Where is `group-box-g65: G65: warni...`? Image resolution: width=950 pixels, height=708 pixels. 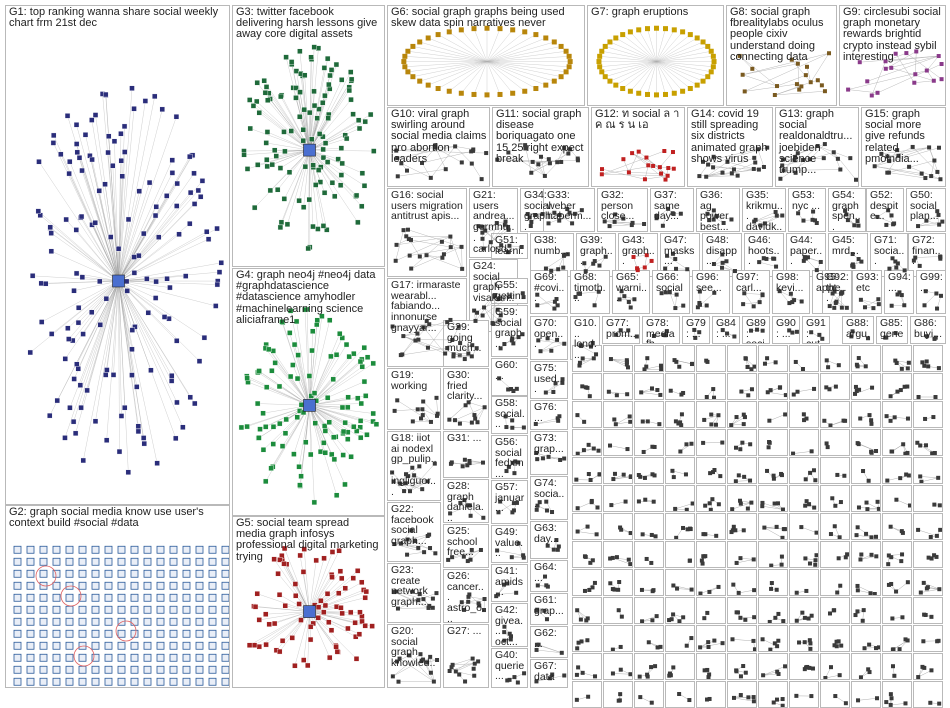 group-box-g65: G65: warni... is located at coordinates (631, 292).